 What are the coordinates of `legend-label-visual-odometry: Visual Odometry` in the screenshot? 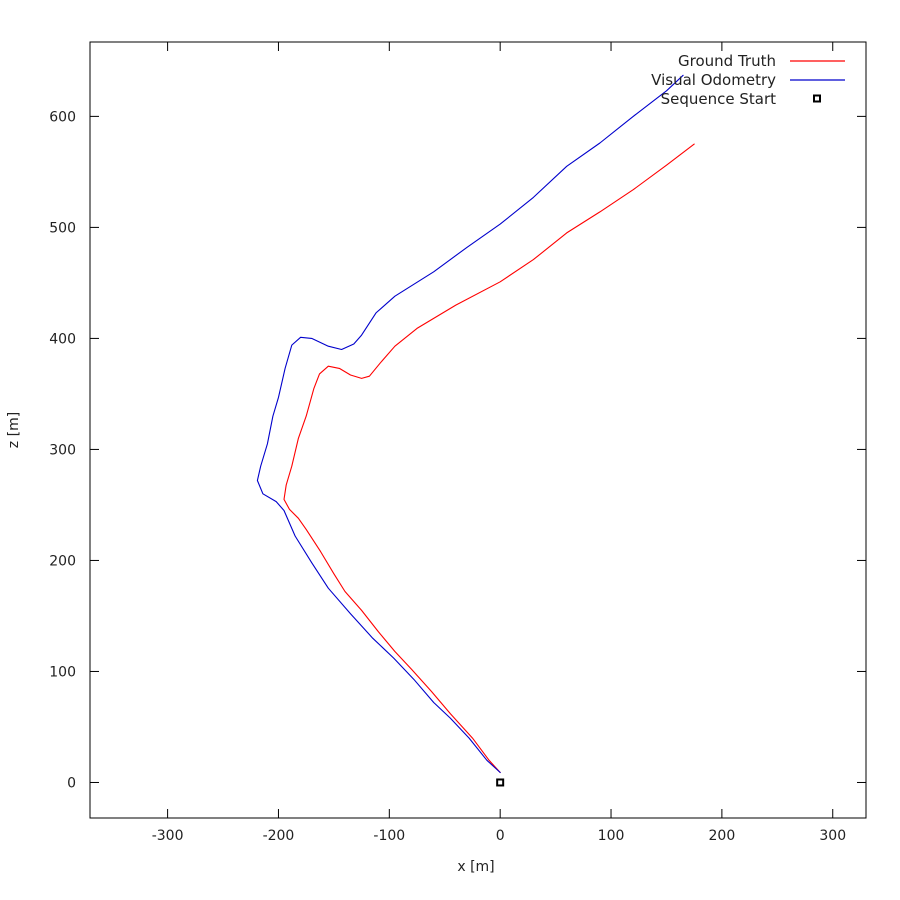 It's located at (713, 80).